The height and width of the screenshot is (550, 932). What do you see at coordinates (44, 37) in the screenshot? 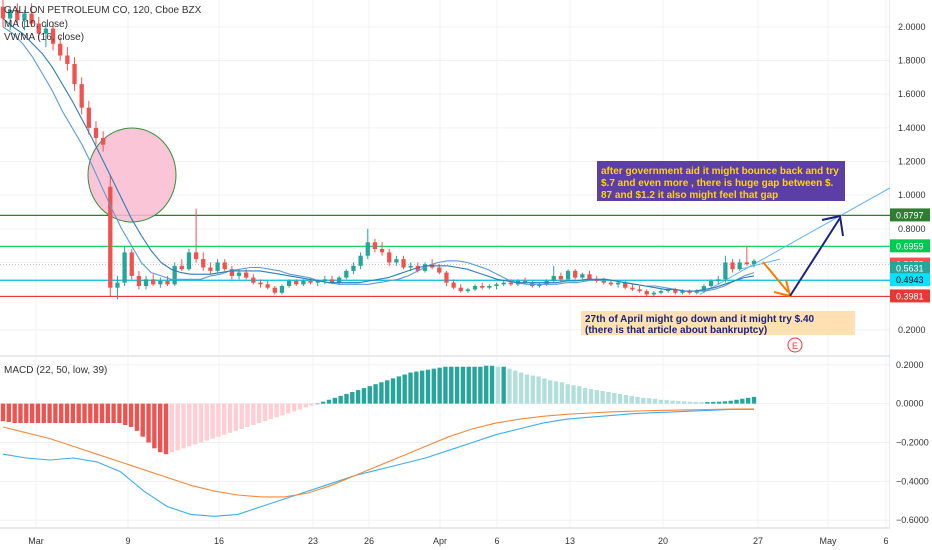
I see `vwma-indicator-label: VWMA (16, close)` at bounding box center [44, 37].